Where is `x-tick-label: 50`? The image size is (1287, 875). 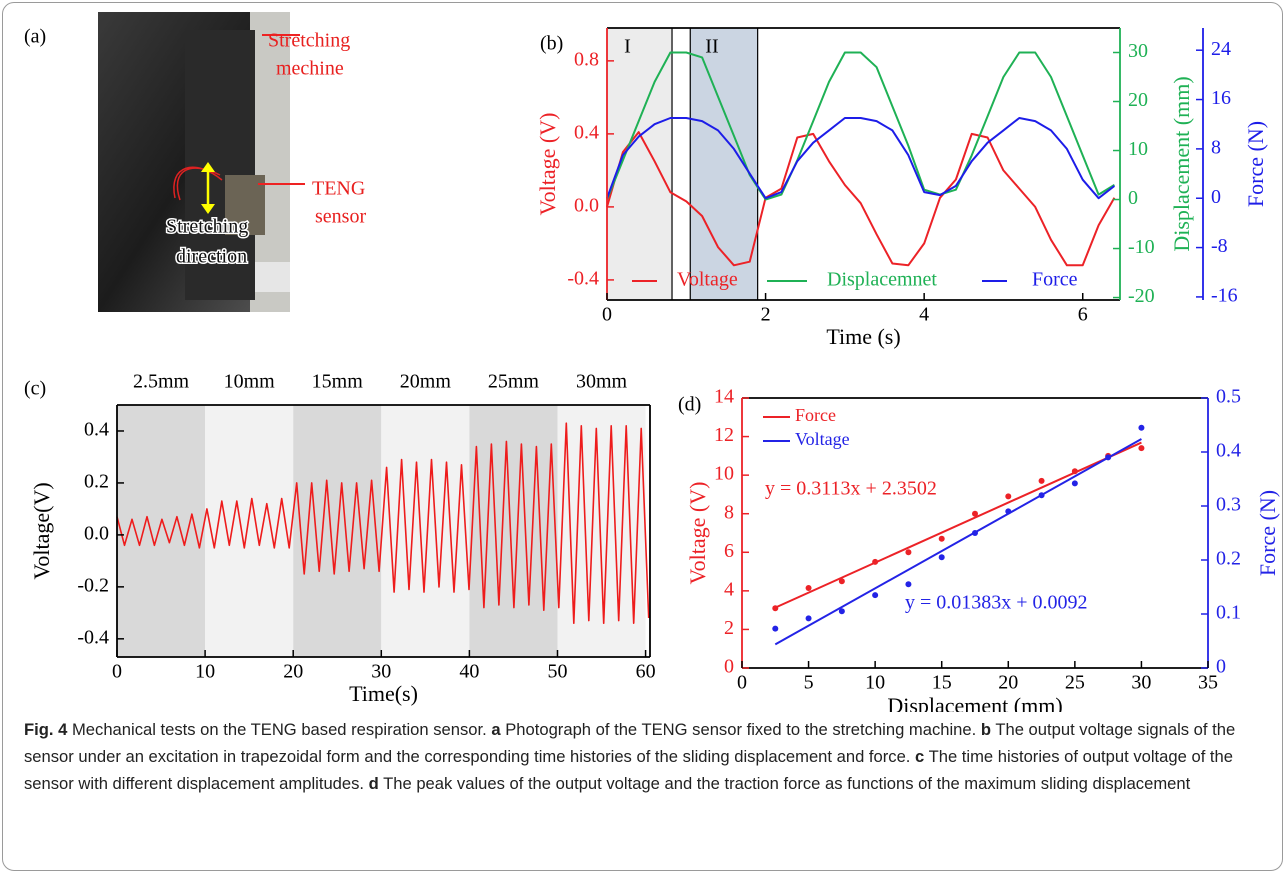 x-tick-label: 50 is located at coordinates (557, 672).